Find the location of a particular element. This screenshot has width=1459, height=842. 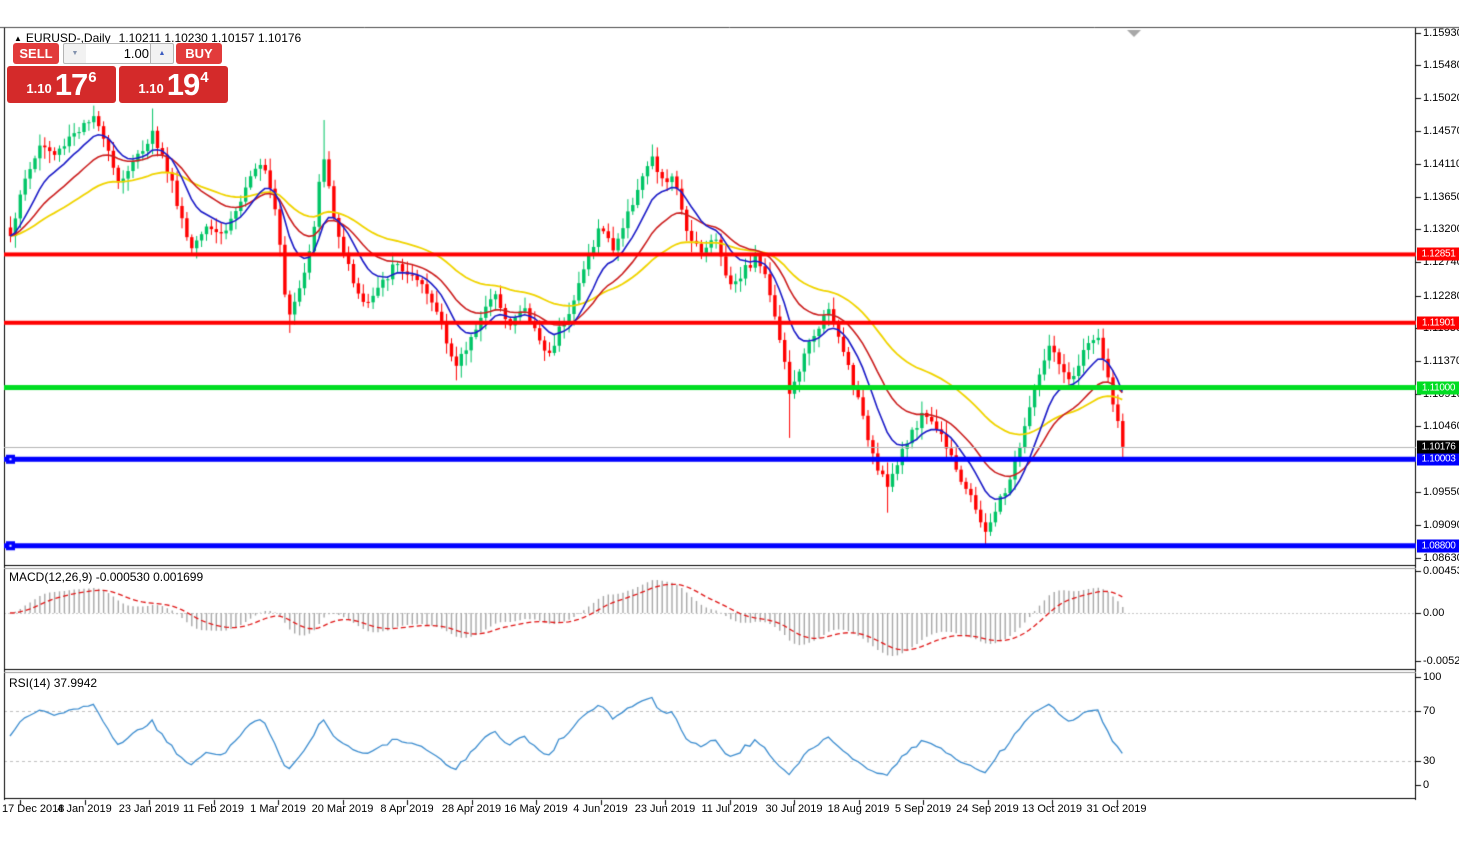

y-axis-tick: 1.10460 is located at coordinates (1441, 426).